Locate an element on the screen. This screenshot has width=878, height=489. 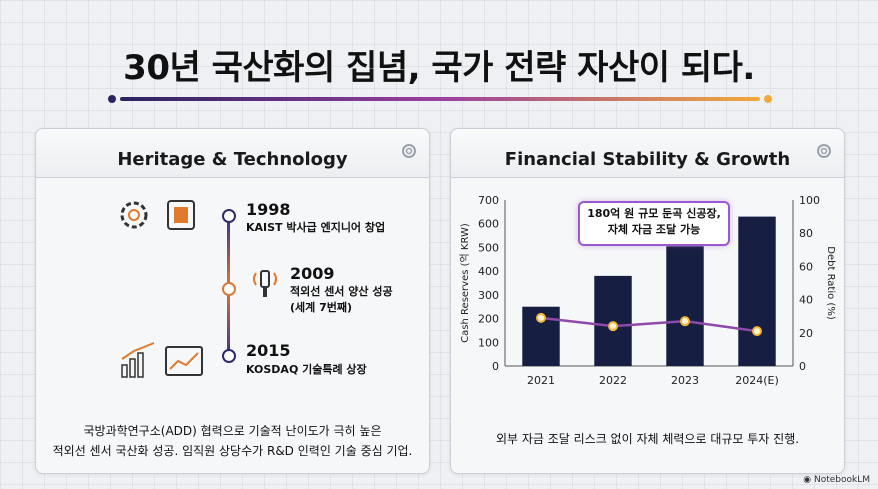
callout-box: 180억 원 규모 둔곡 신공장, 자체 자금 조달 가능 is located at coordinates (654, 223).